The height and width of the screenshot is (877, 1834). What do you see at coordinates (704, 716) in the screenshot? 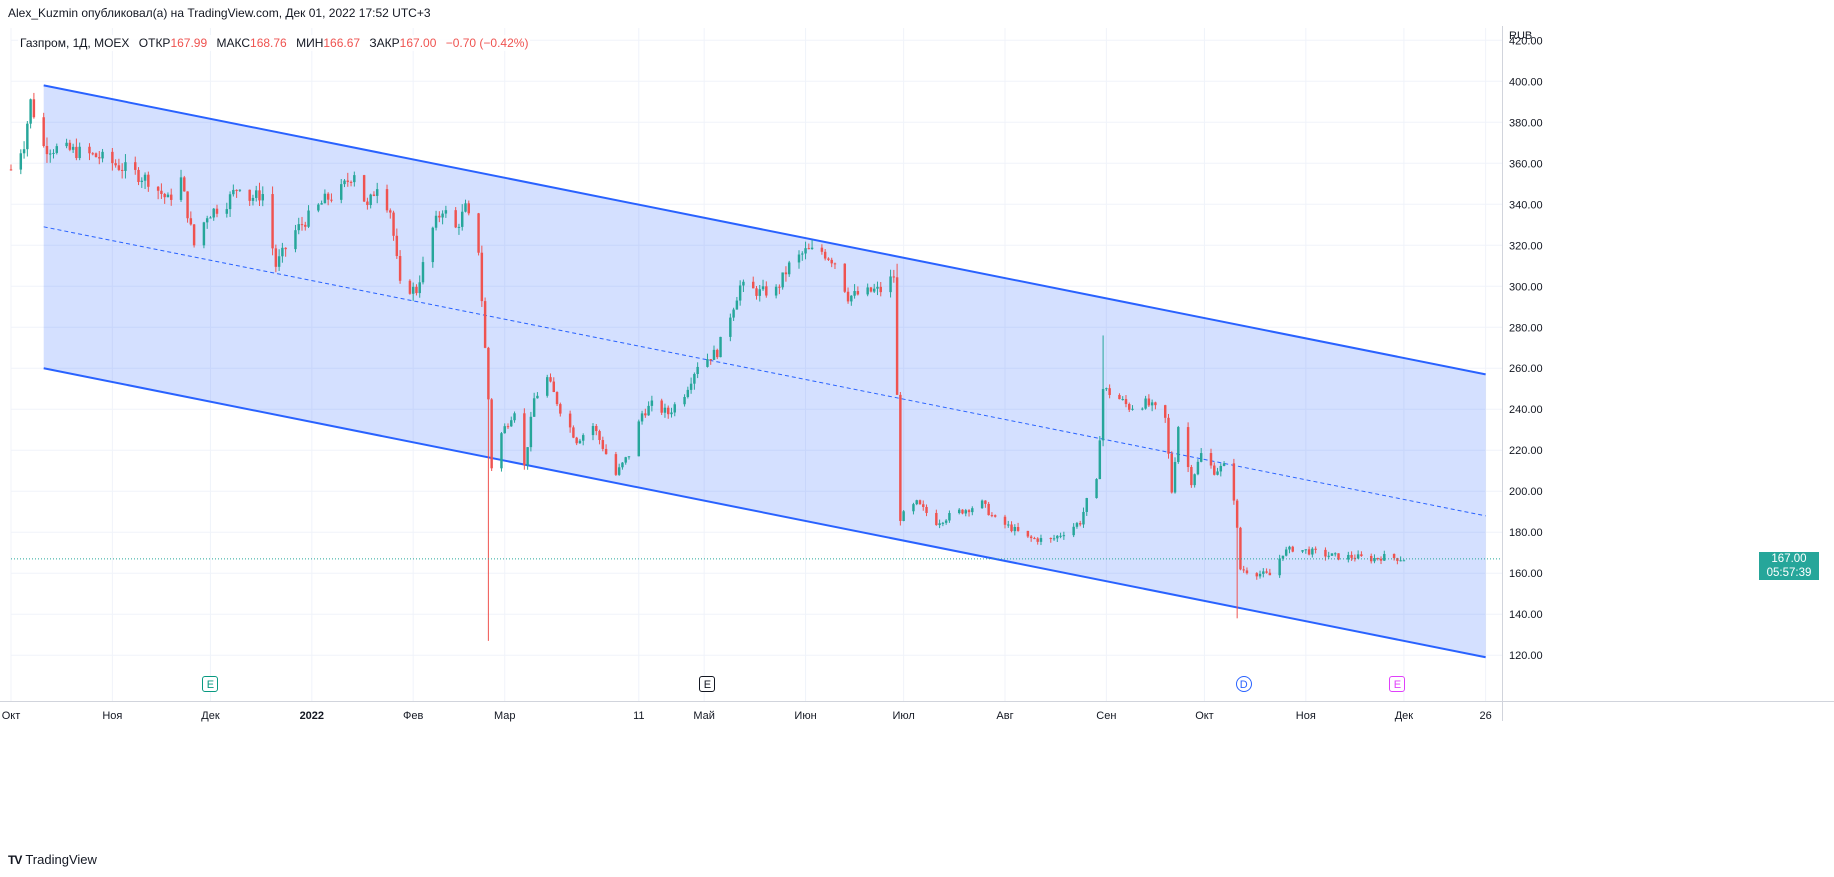
I see `x-tick-label: Май` at bounding box center [704, 716].